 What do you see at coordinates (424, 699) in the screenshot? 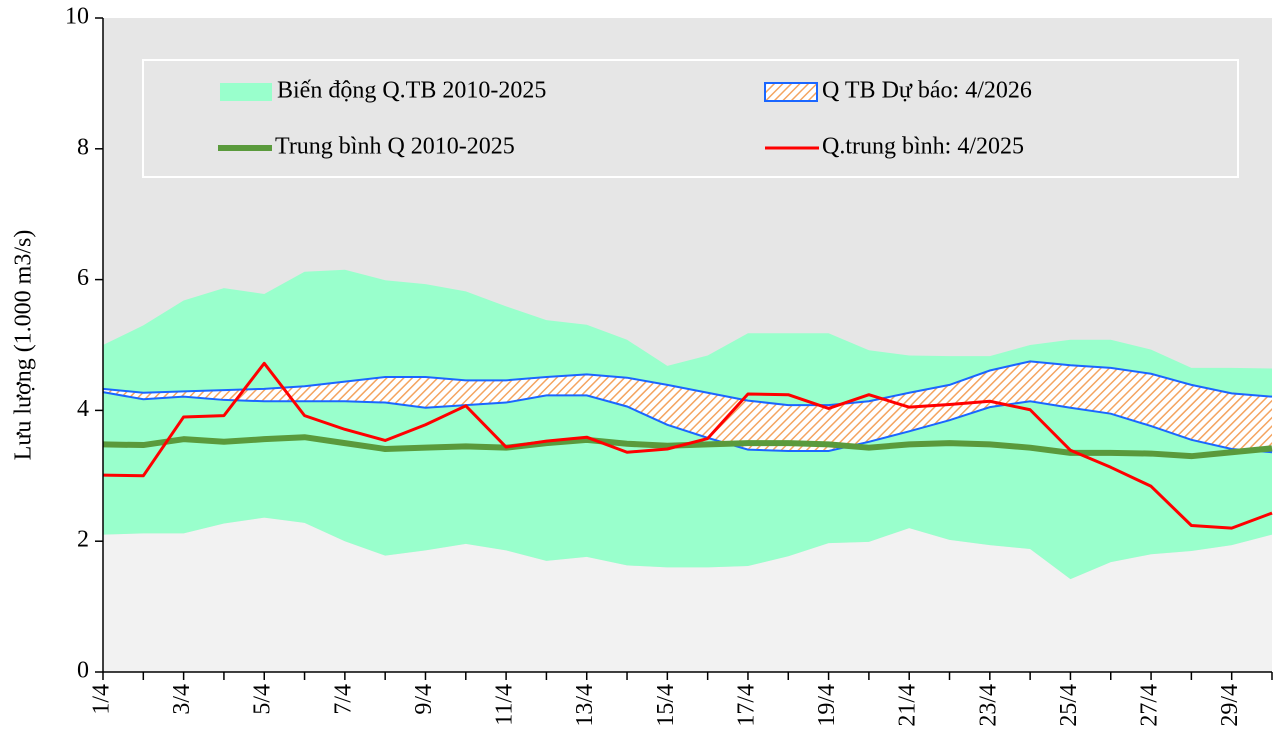
I see `x-tick-label: 9/4` at bounding box center [424, 699].